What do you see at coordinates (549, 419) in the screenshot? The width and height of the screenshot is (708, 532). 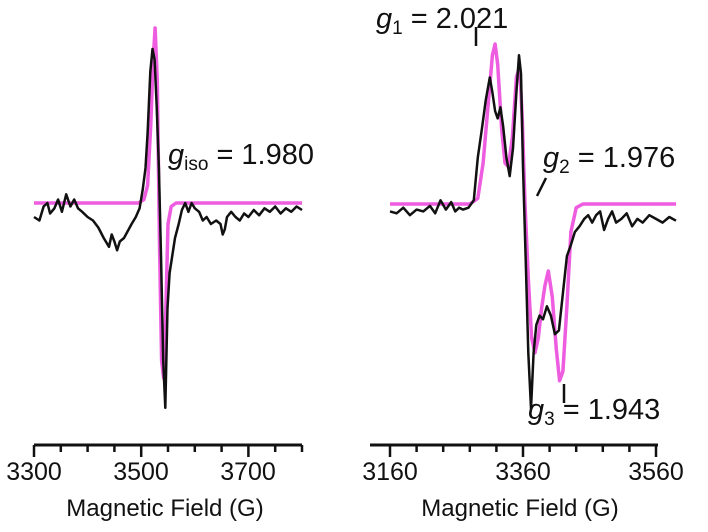 I see `g3-subscript: 3` at bounding box center [549, 419].